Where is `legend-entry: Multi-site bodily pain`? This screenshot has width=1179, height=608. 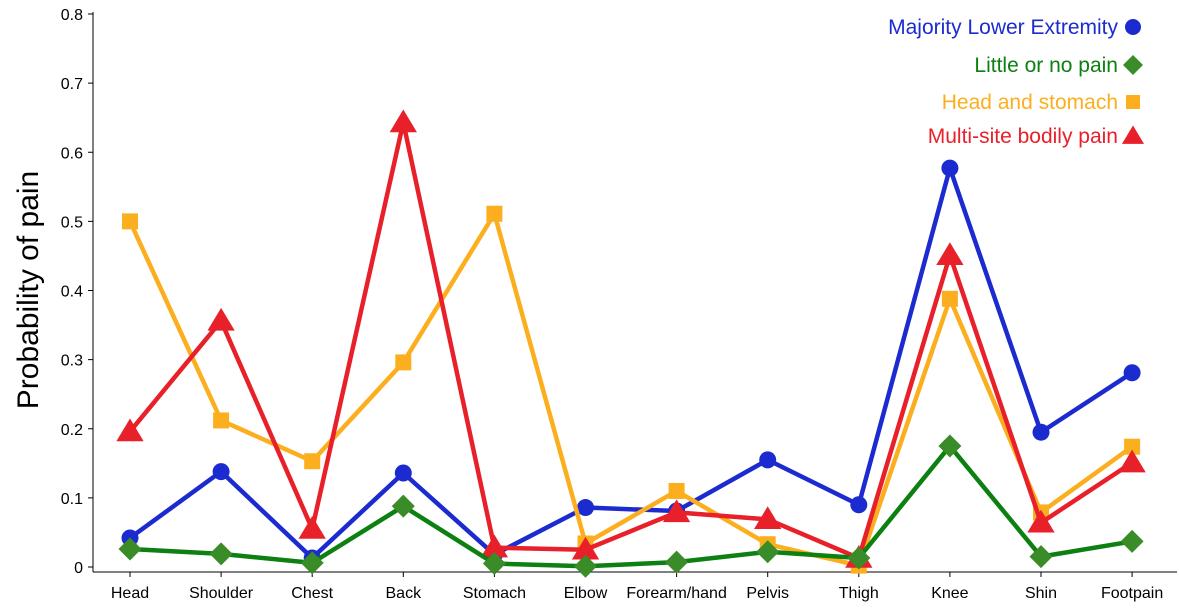 legend-entry: Multi-site bodily pain is located at coordinates (1036, 136).